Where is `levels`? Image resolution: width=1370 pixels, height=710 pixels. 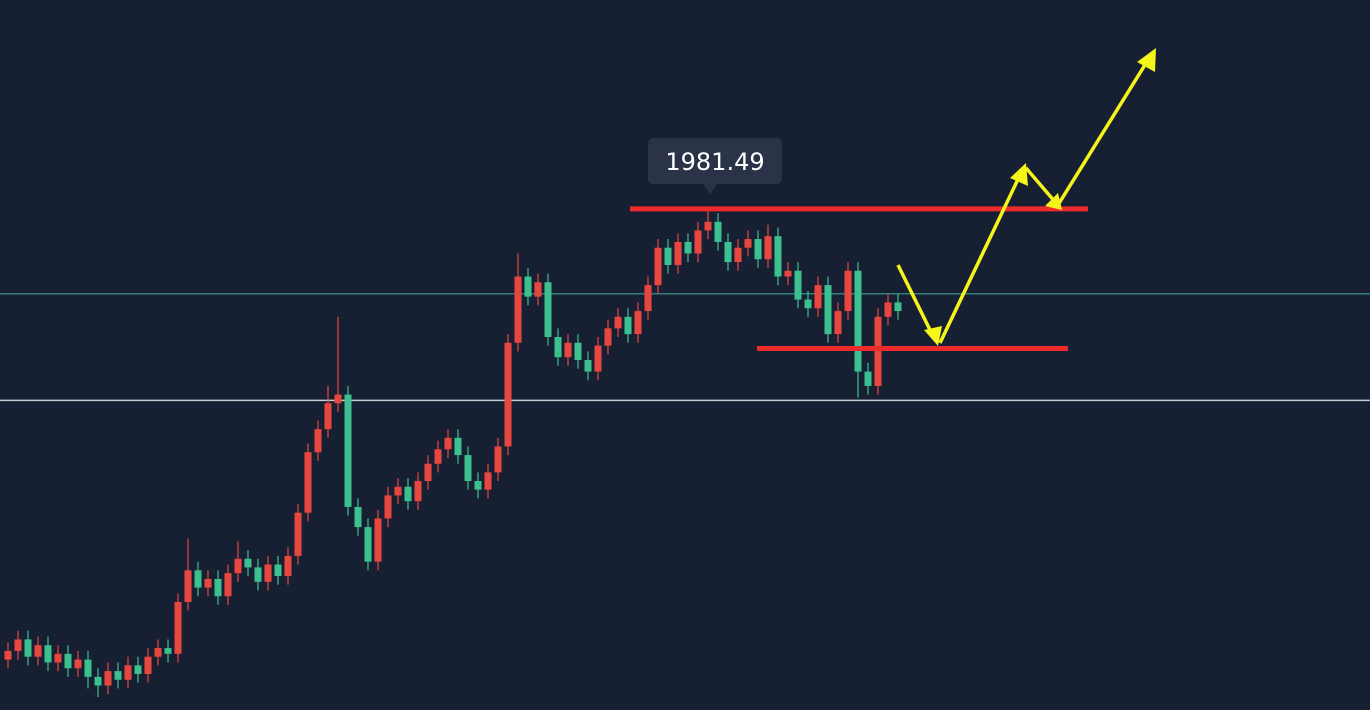
levels is located at coordinates (859, 279).